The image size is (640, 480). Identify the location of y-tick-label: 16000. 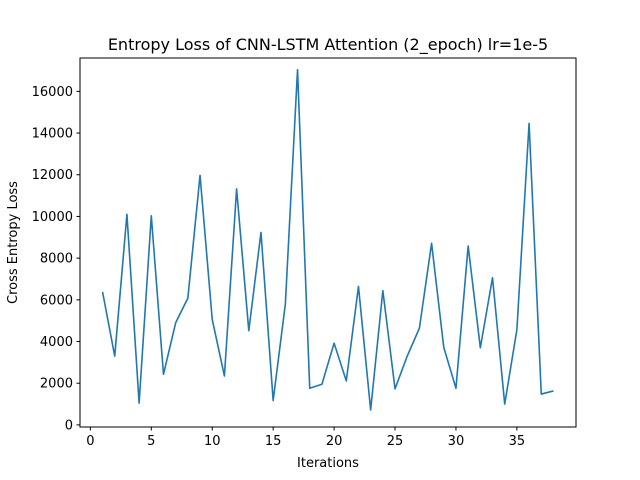
(52, 92).